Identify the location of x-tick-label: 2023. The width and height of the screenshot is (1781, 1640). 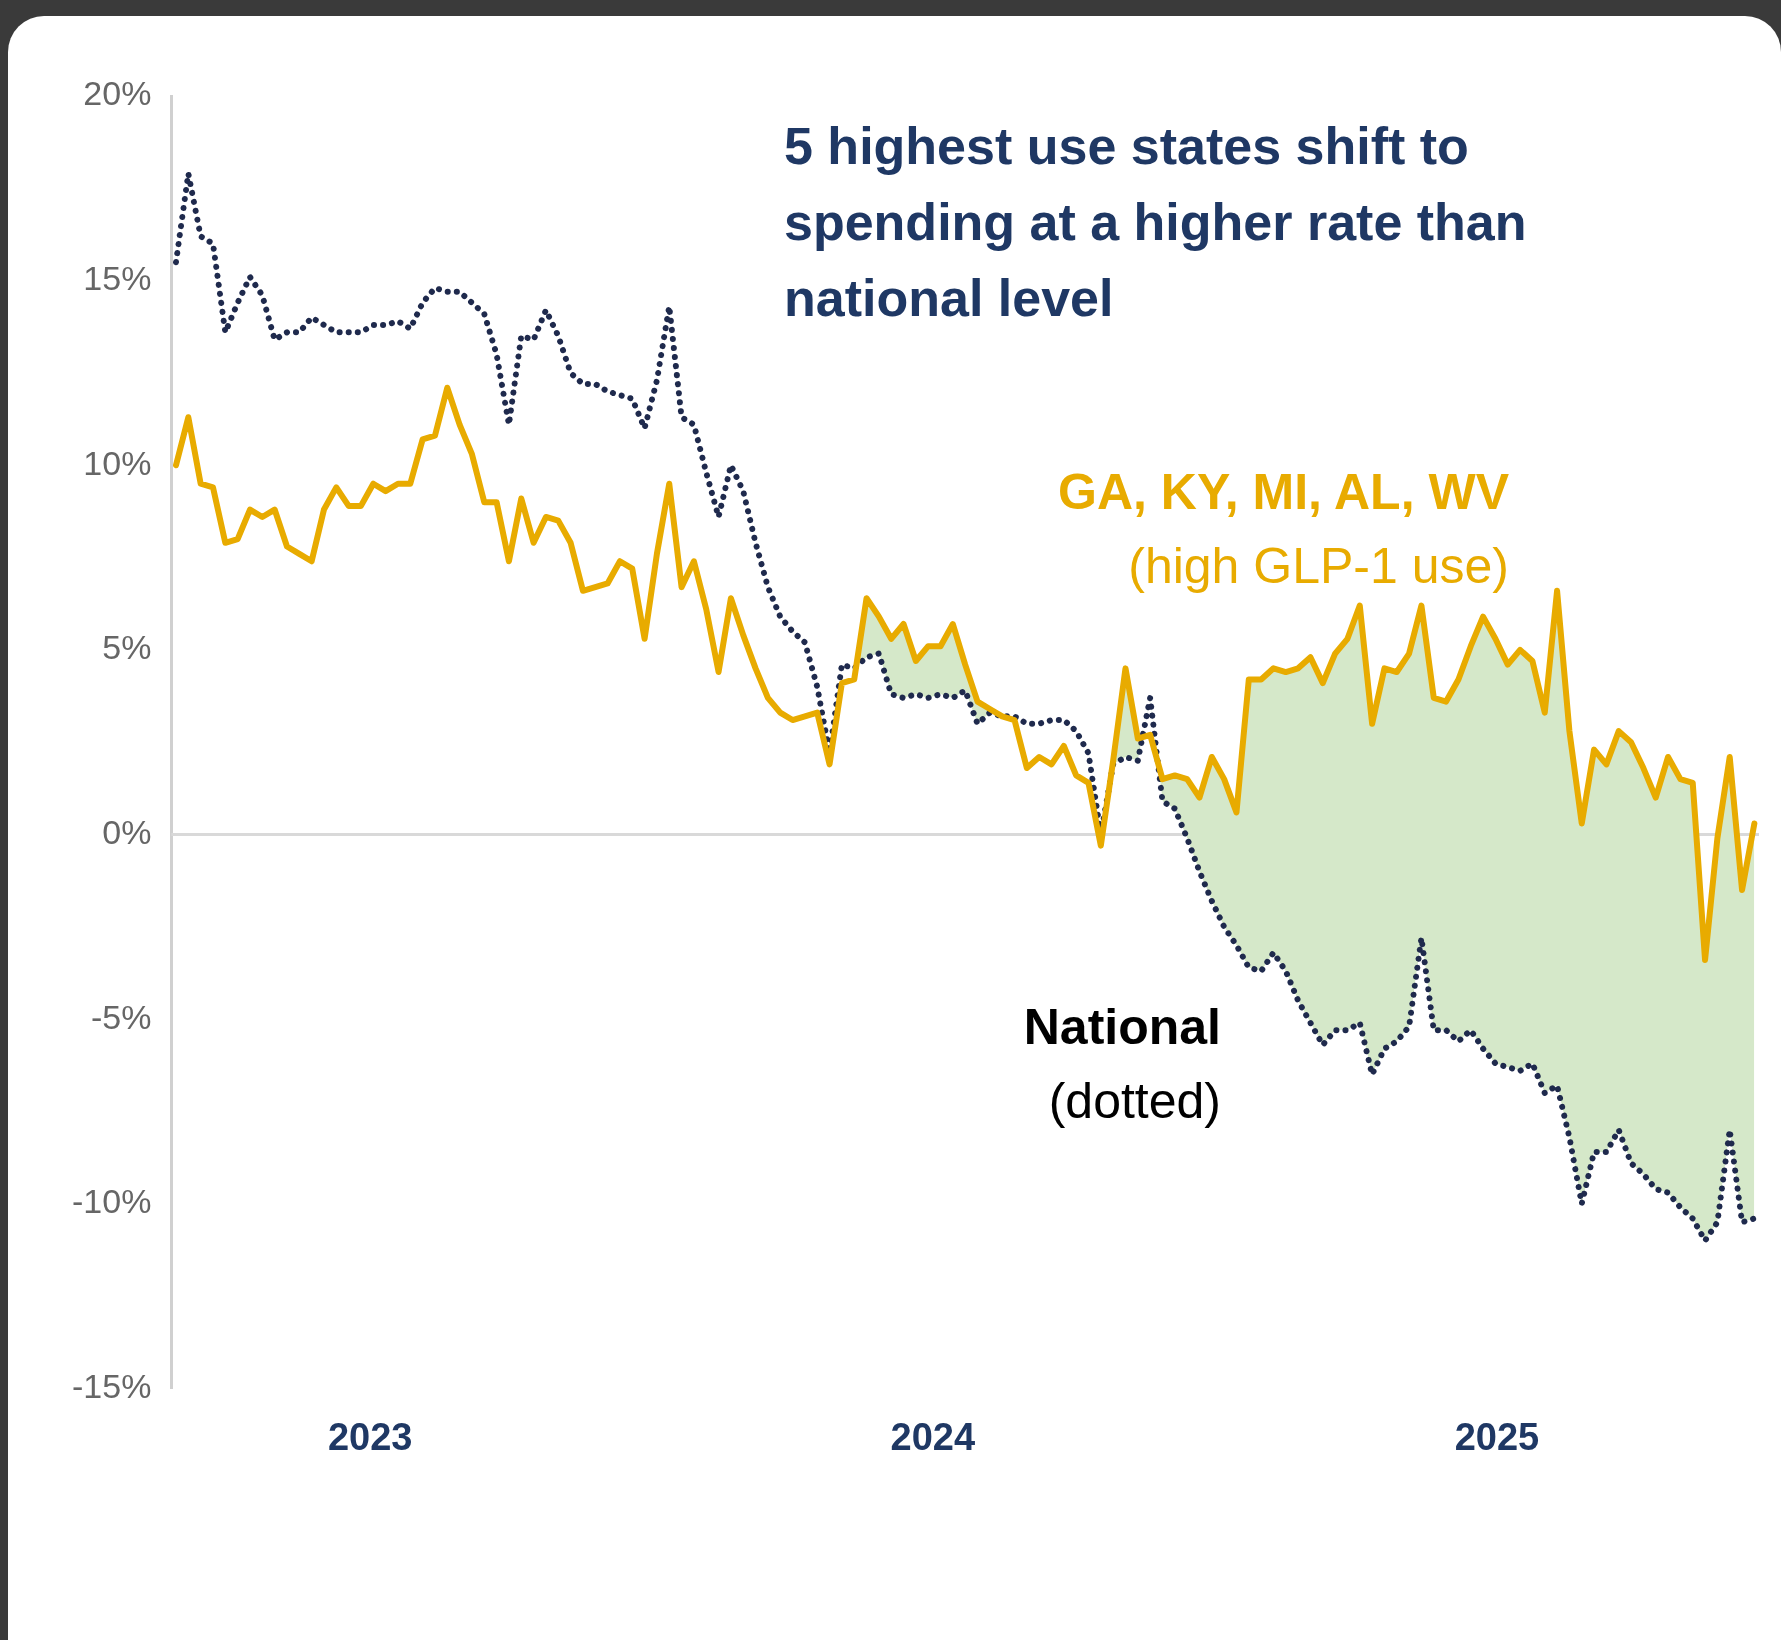
(370, 1436).